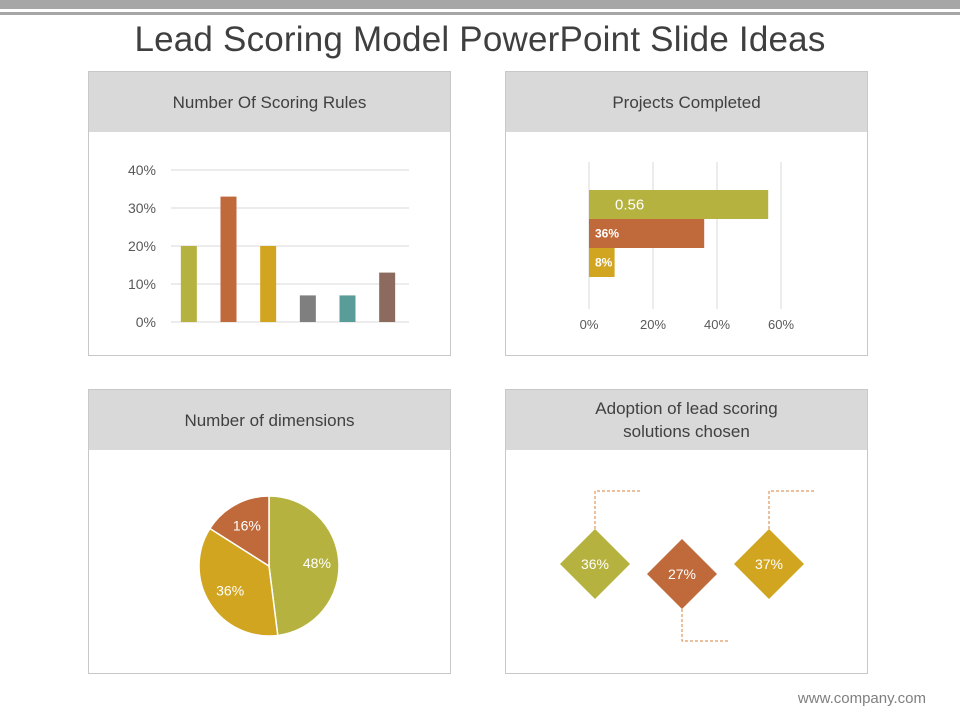  What do you see at coordinates (653, 324) in the screenshot?
I see `x-tick-label: 20%` at bounding box center [653, 324].